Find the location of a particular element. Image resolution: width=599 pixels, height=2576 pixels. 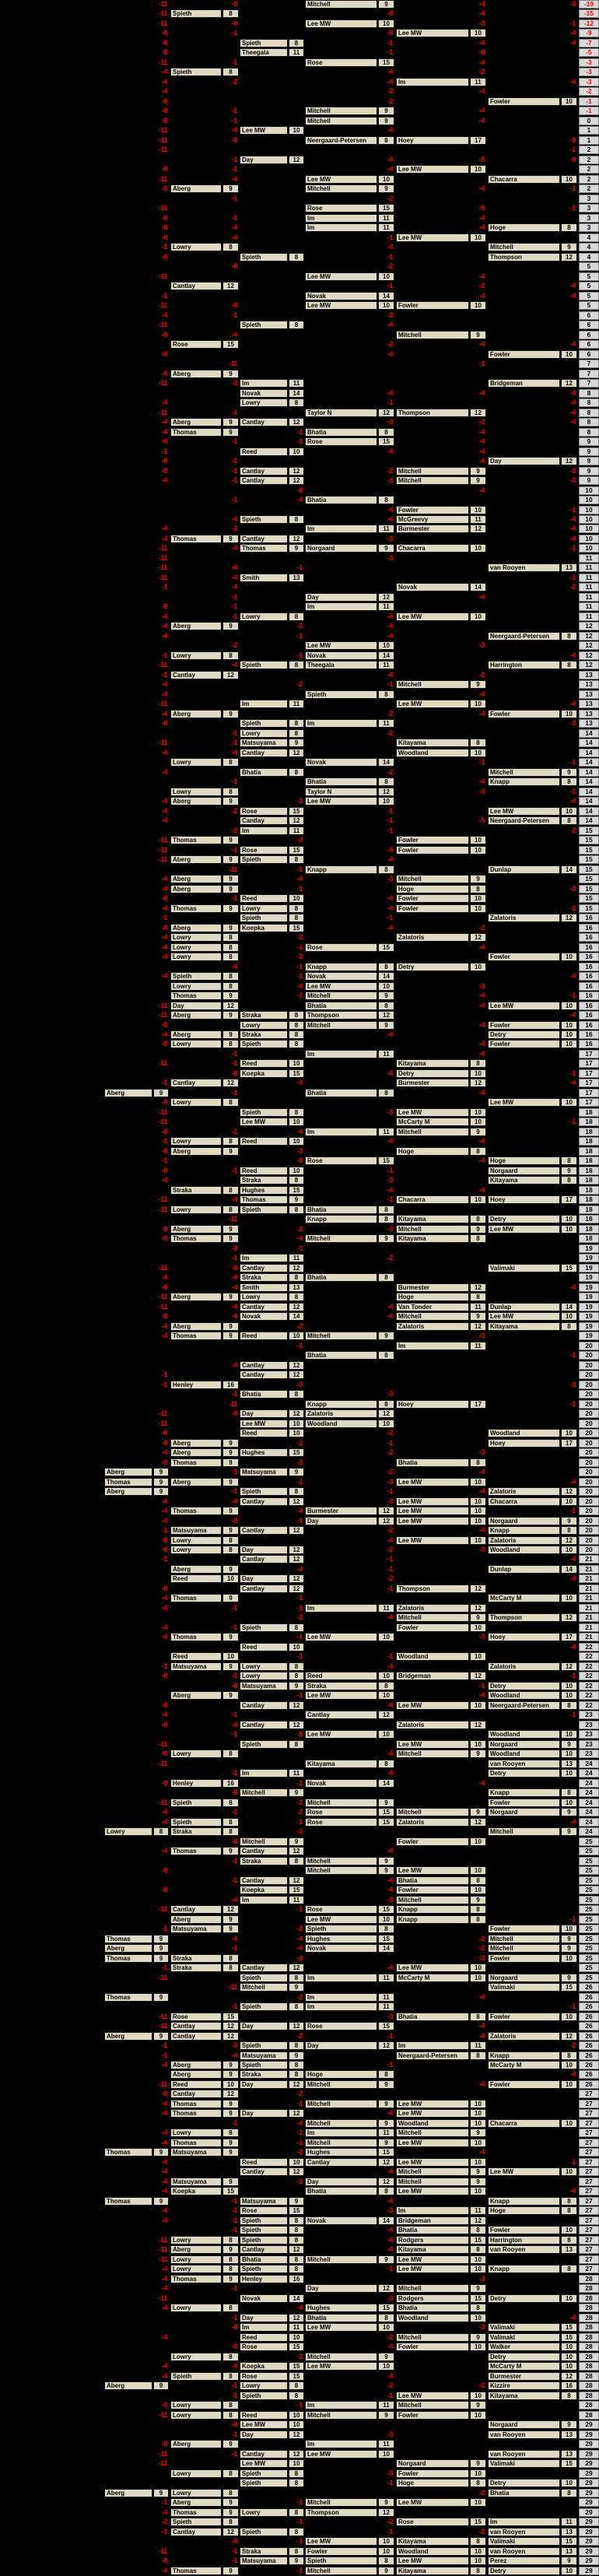

total-cell: 14 is located at coordinates (589, 782).